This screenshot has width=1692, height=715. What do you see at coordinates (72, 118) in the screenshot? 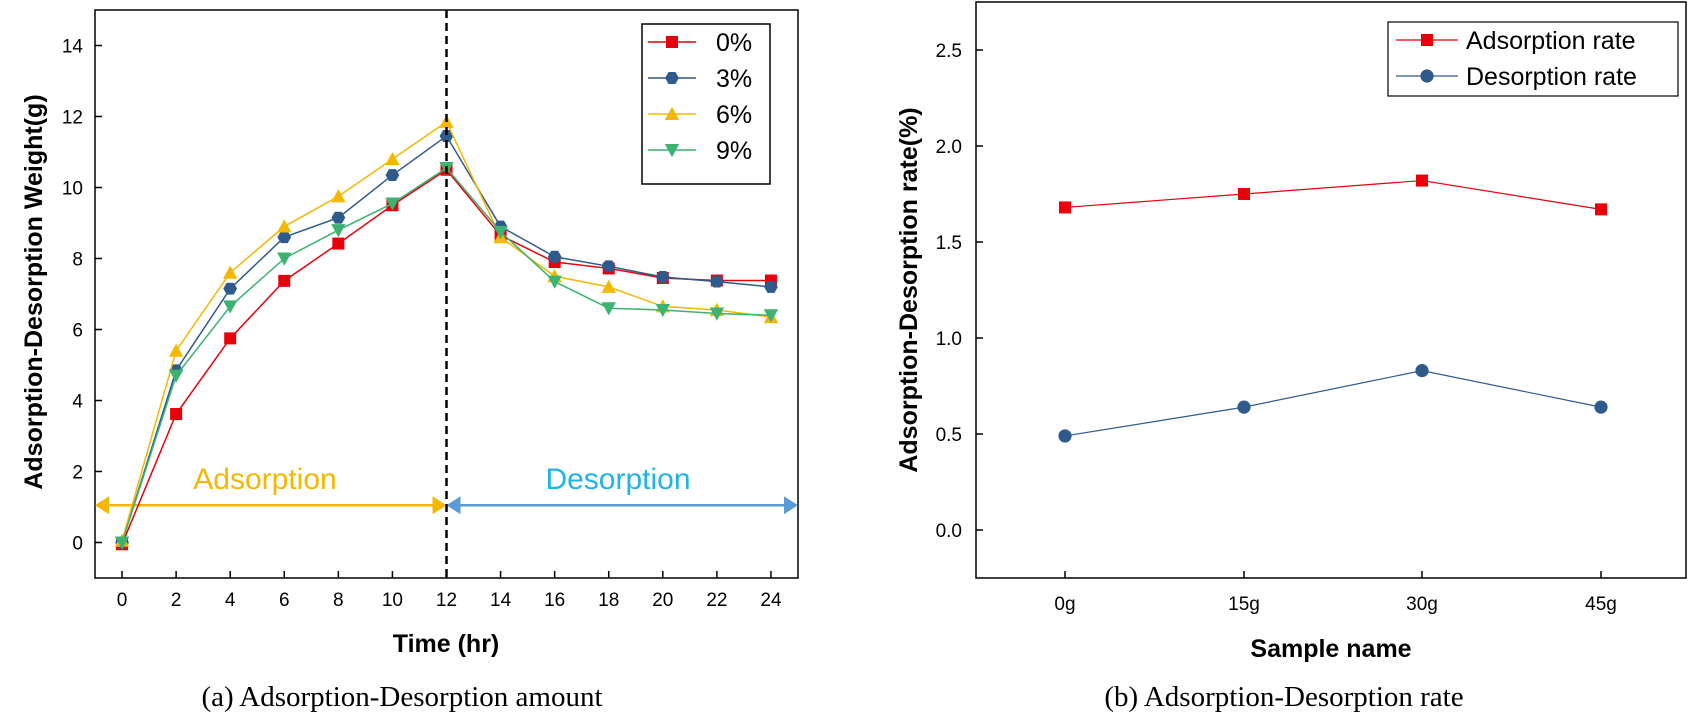
I see `chart-a-y-tick-label: 12` at bounding box center [72, 118].